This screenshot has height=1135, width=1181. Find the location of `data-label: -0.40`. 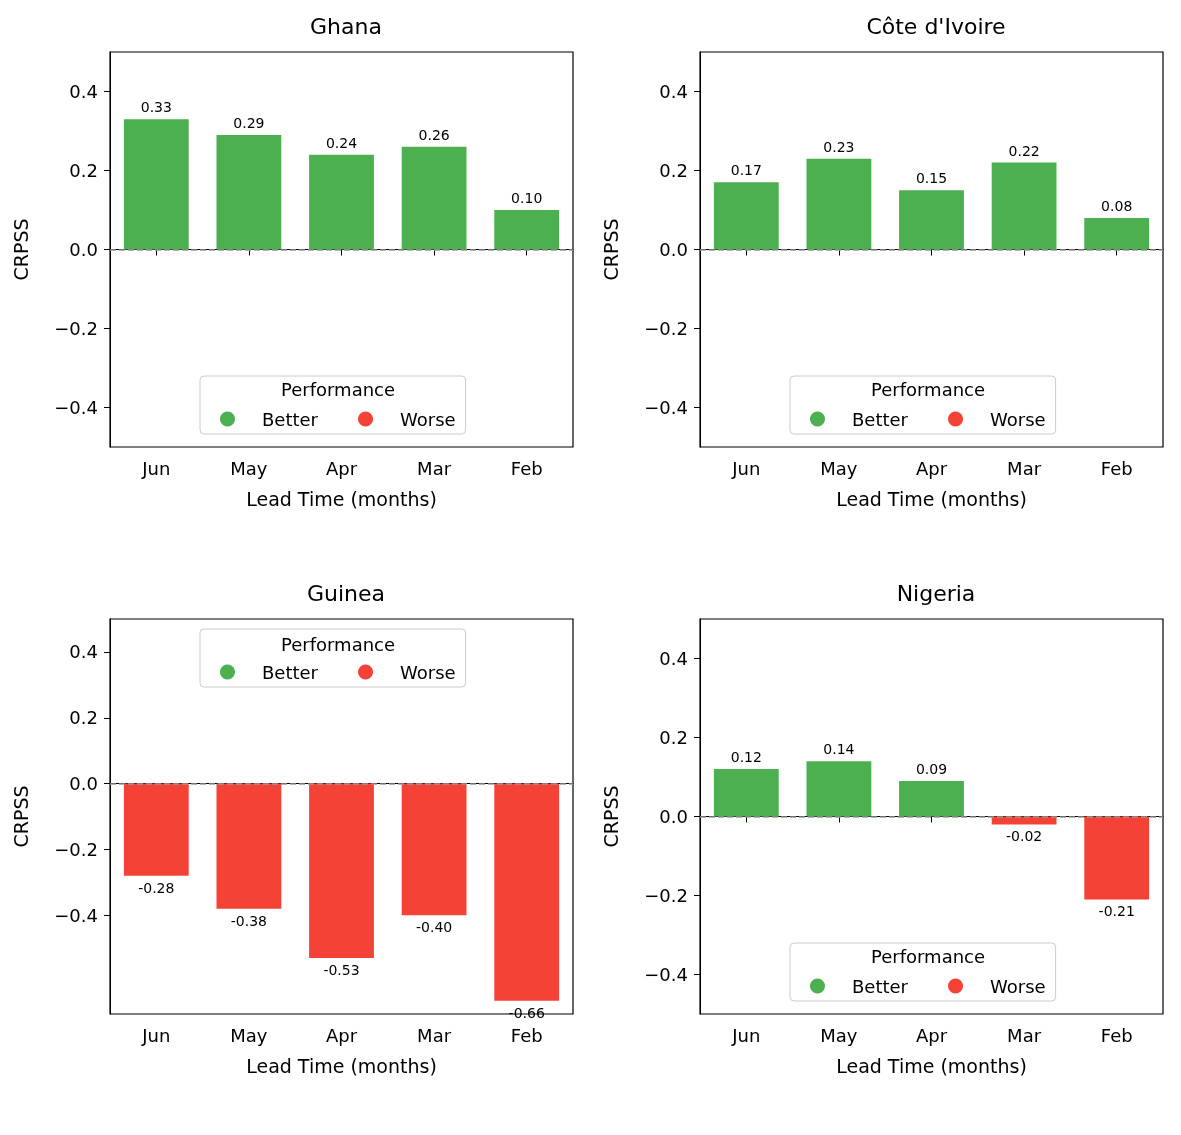

data-label: -0.40 is located at coordinates (434, 927).